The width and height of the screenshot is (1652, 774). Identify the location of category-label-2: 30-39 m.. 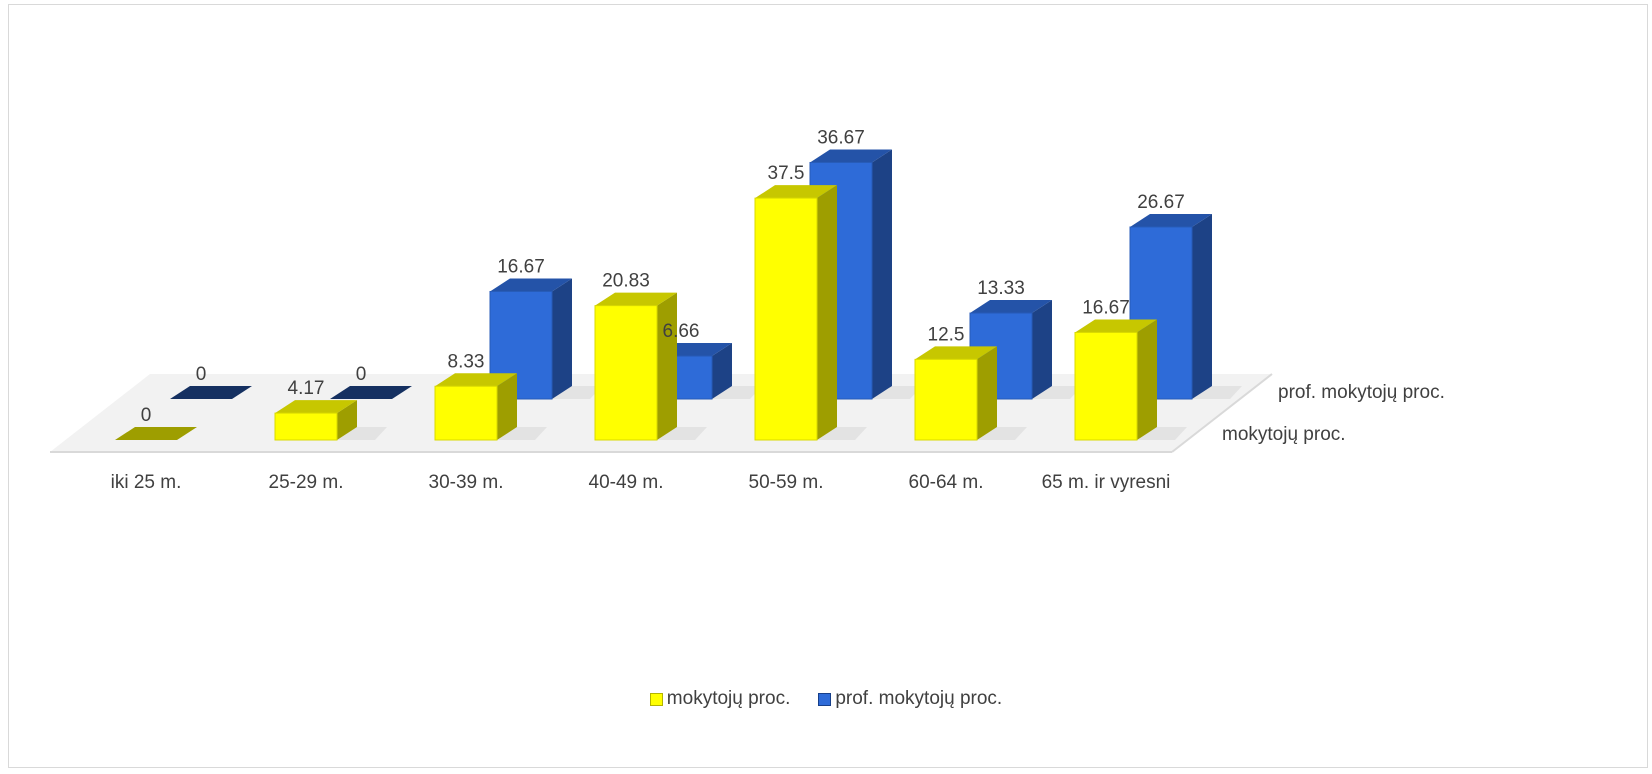
(466, 482).